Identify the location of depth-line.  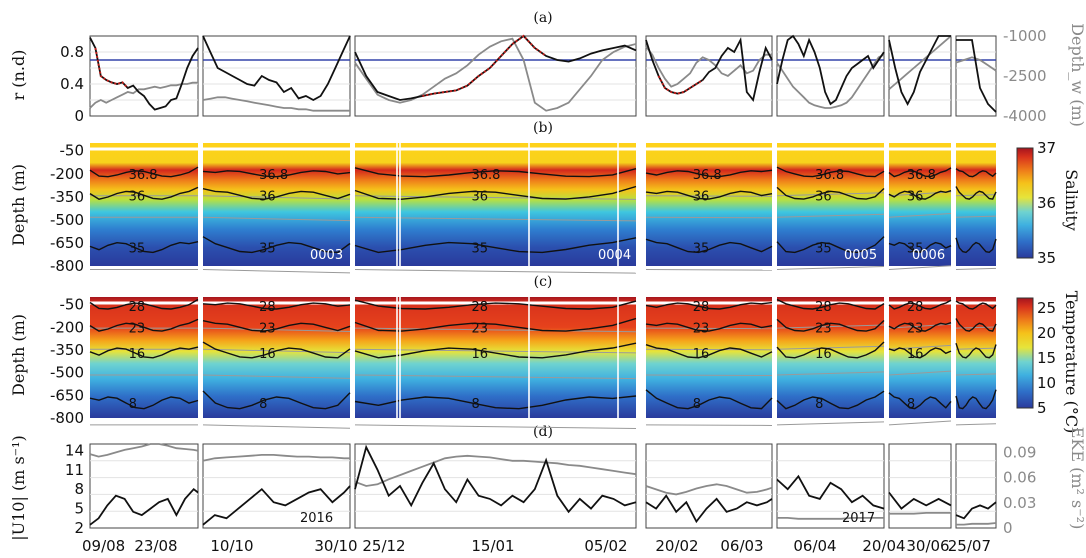
(143, 95).